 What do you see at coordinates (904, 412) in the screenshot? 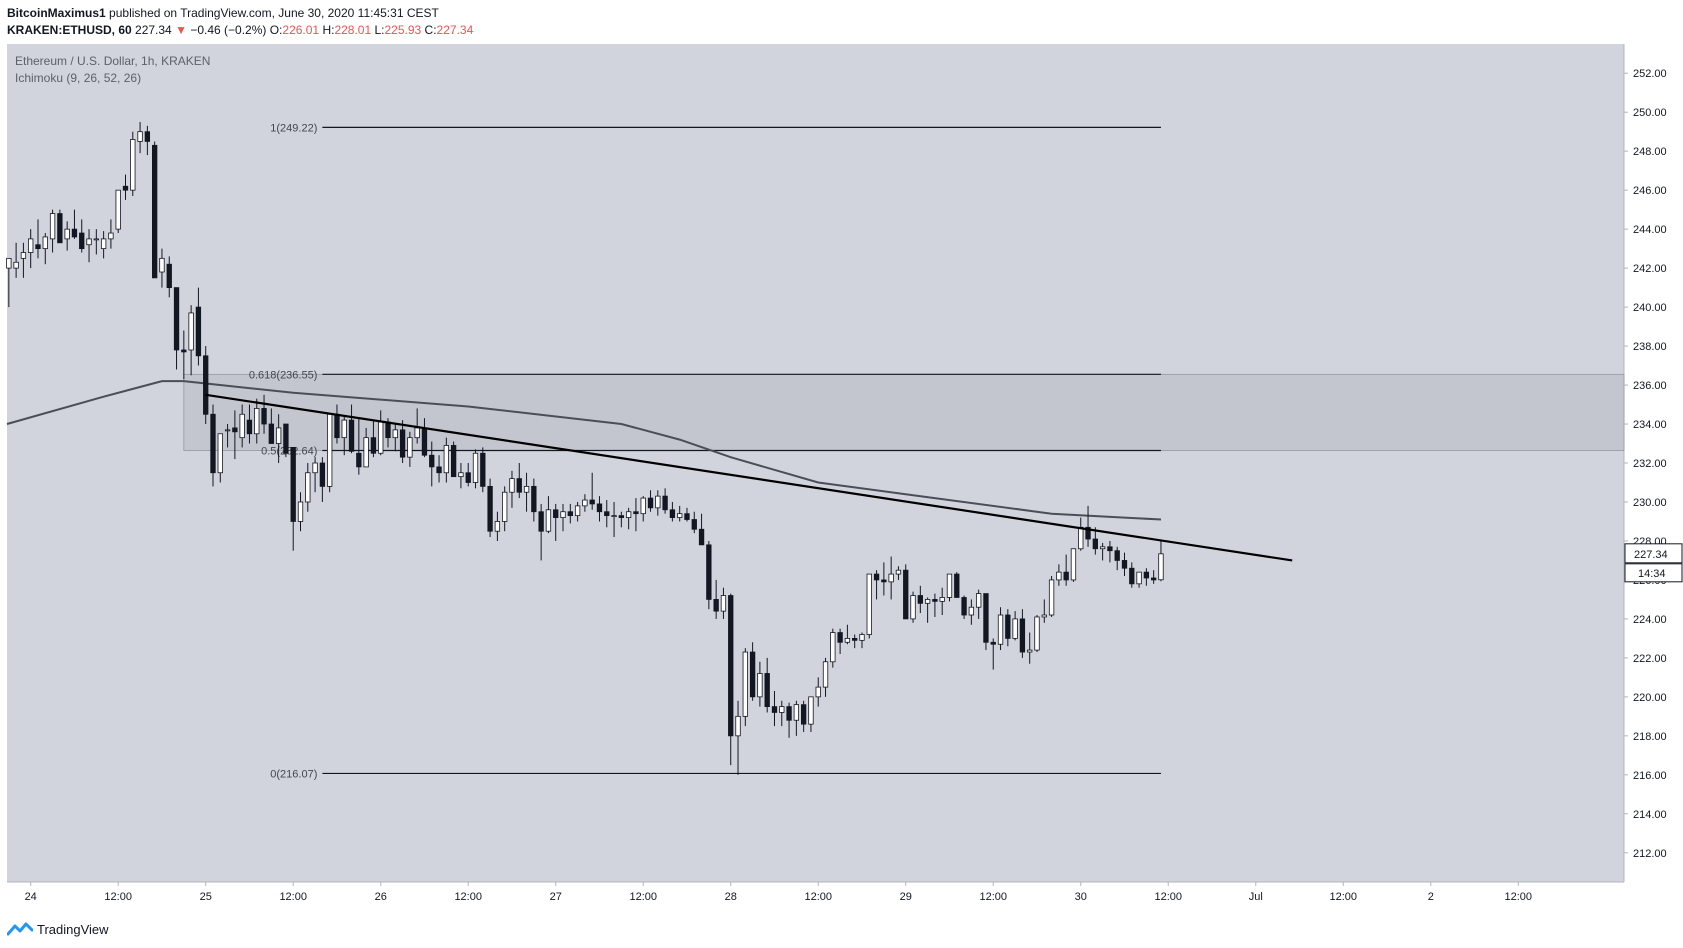
I see `resistance-zone` at bounding box center [904, 412].